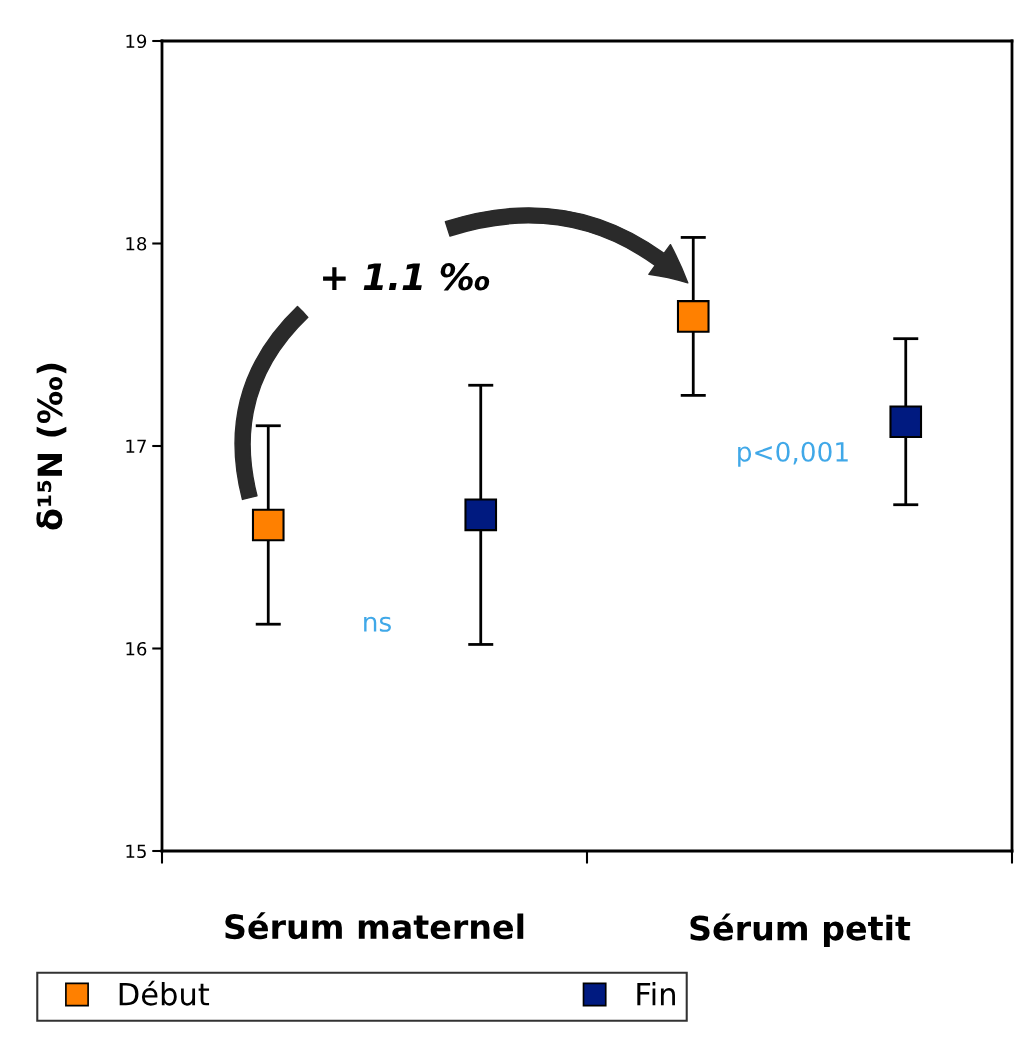 The width and height of the screenshot is (1036, 1046). What do you see at coordinates (136, 648) in the screenshot?
I see `y-tick-label: 16` at bounding box center [136, 648].